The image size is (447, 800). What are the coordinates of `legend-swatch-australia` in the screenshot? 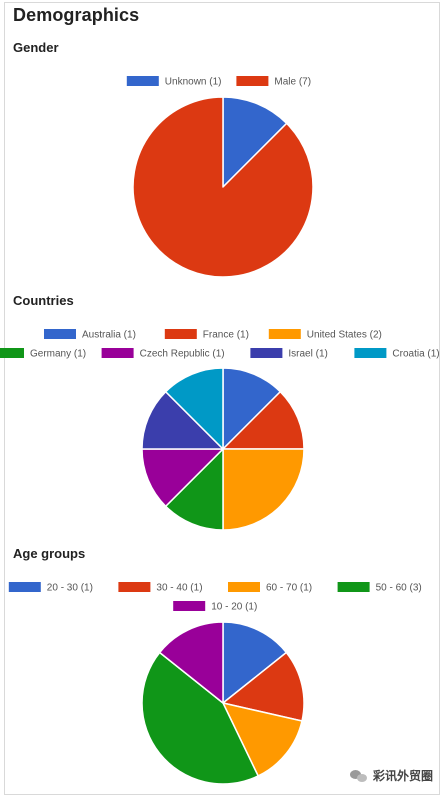 It's located at (60, 334).